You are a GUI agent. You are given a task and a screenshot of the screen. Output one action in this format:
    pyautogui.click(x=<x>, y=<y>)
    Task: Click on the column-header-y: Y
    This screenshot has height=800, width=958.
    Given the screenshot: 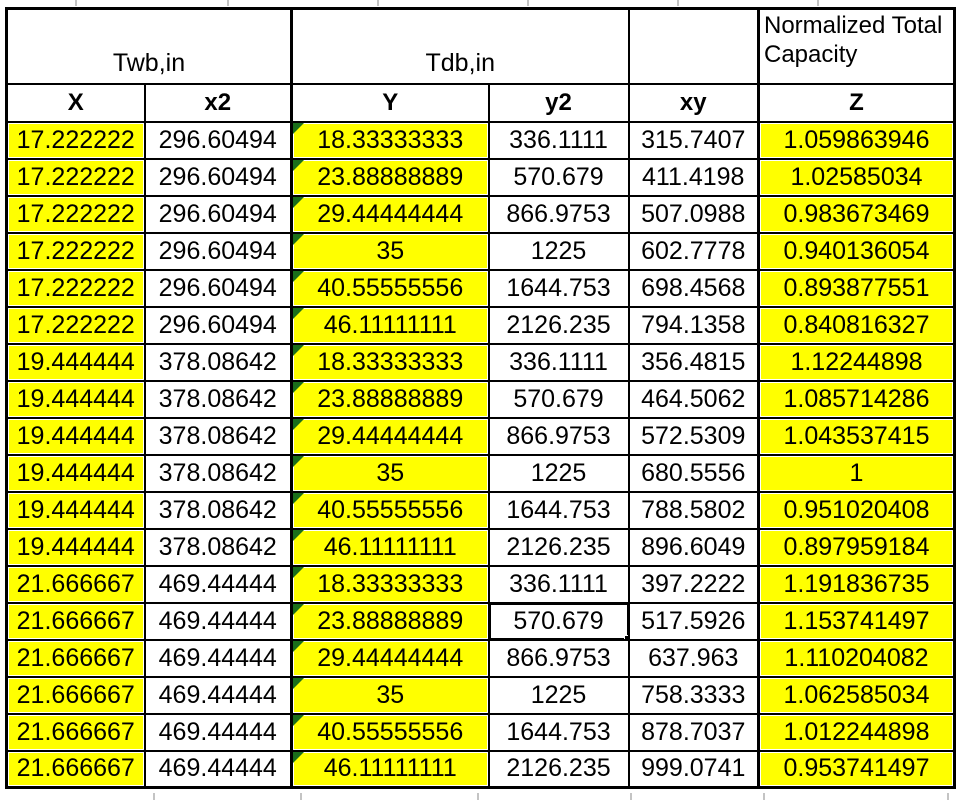 What is the action you would take?
    pyautogui.click(x=390, y=102)
    